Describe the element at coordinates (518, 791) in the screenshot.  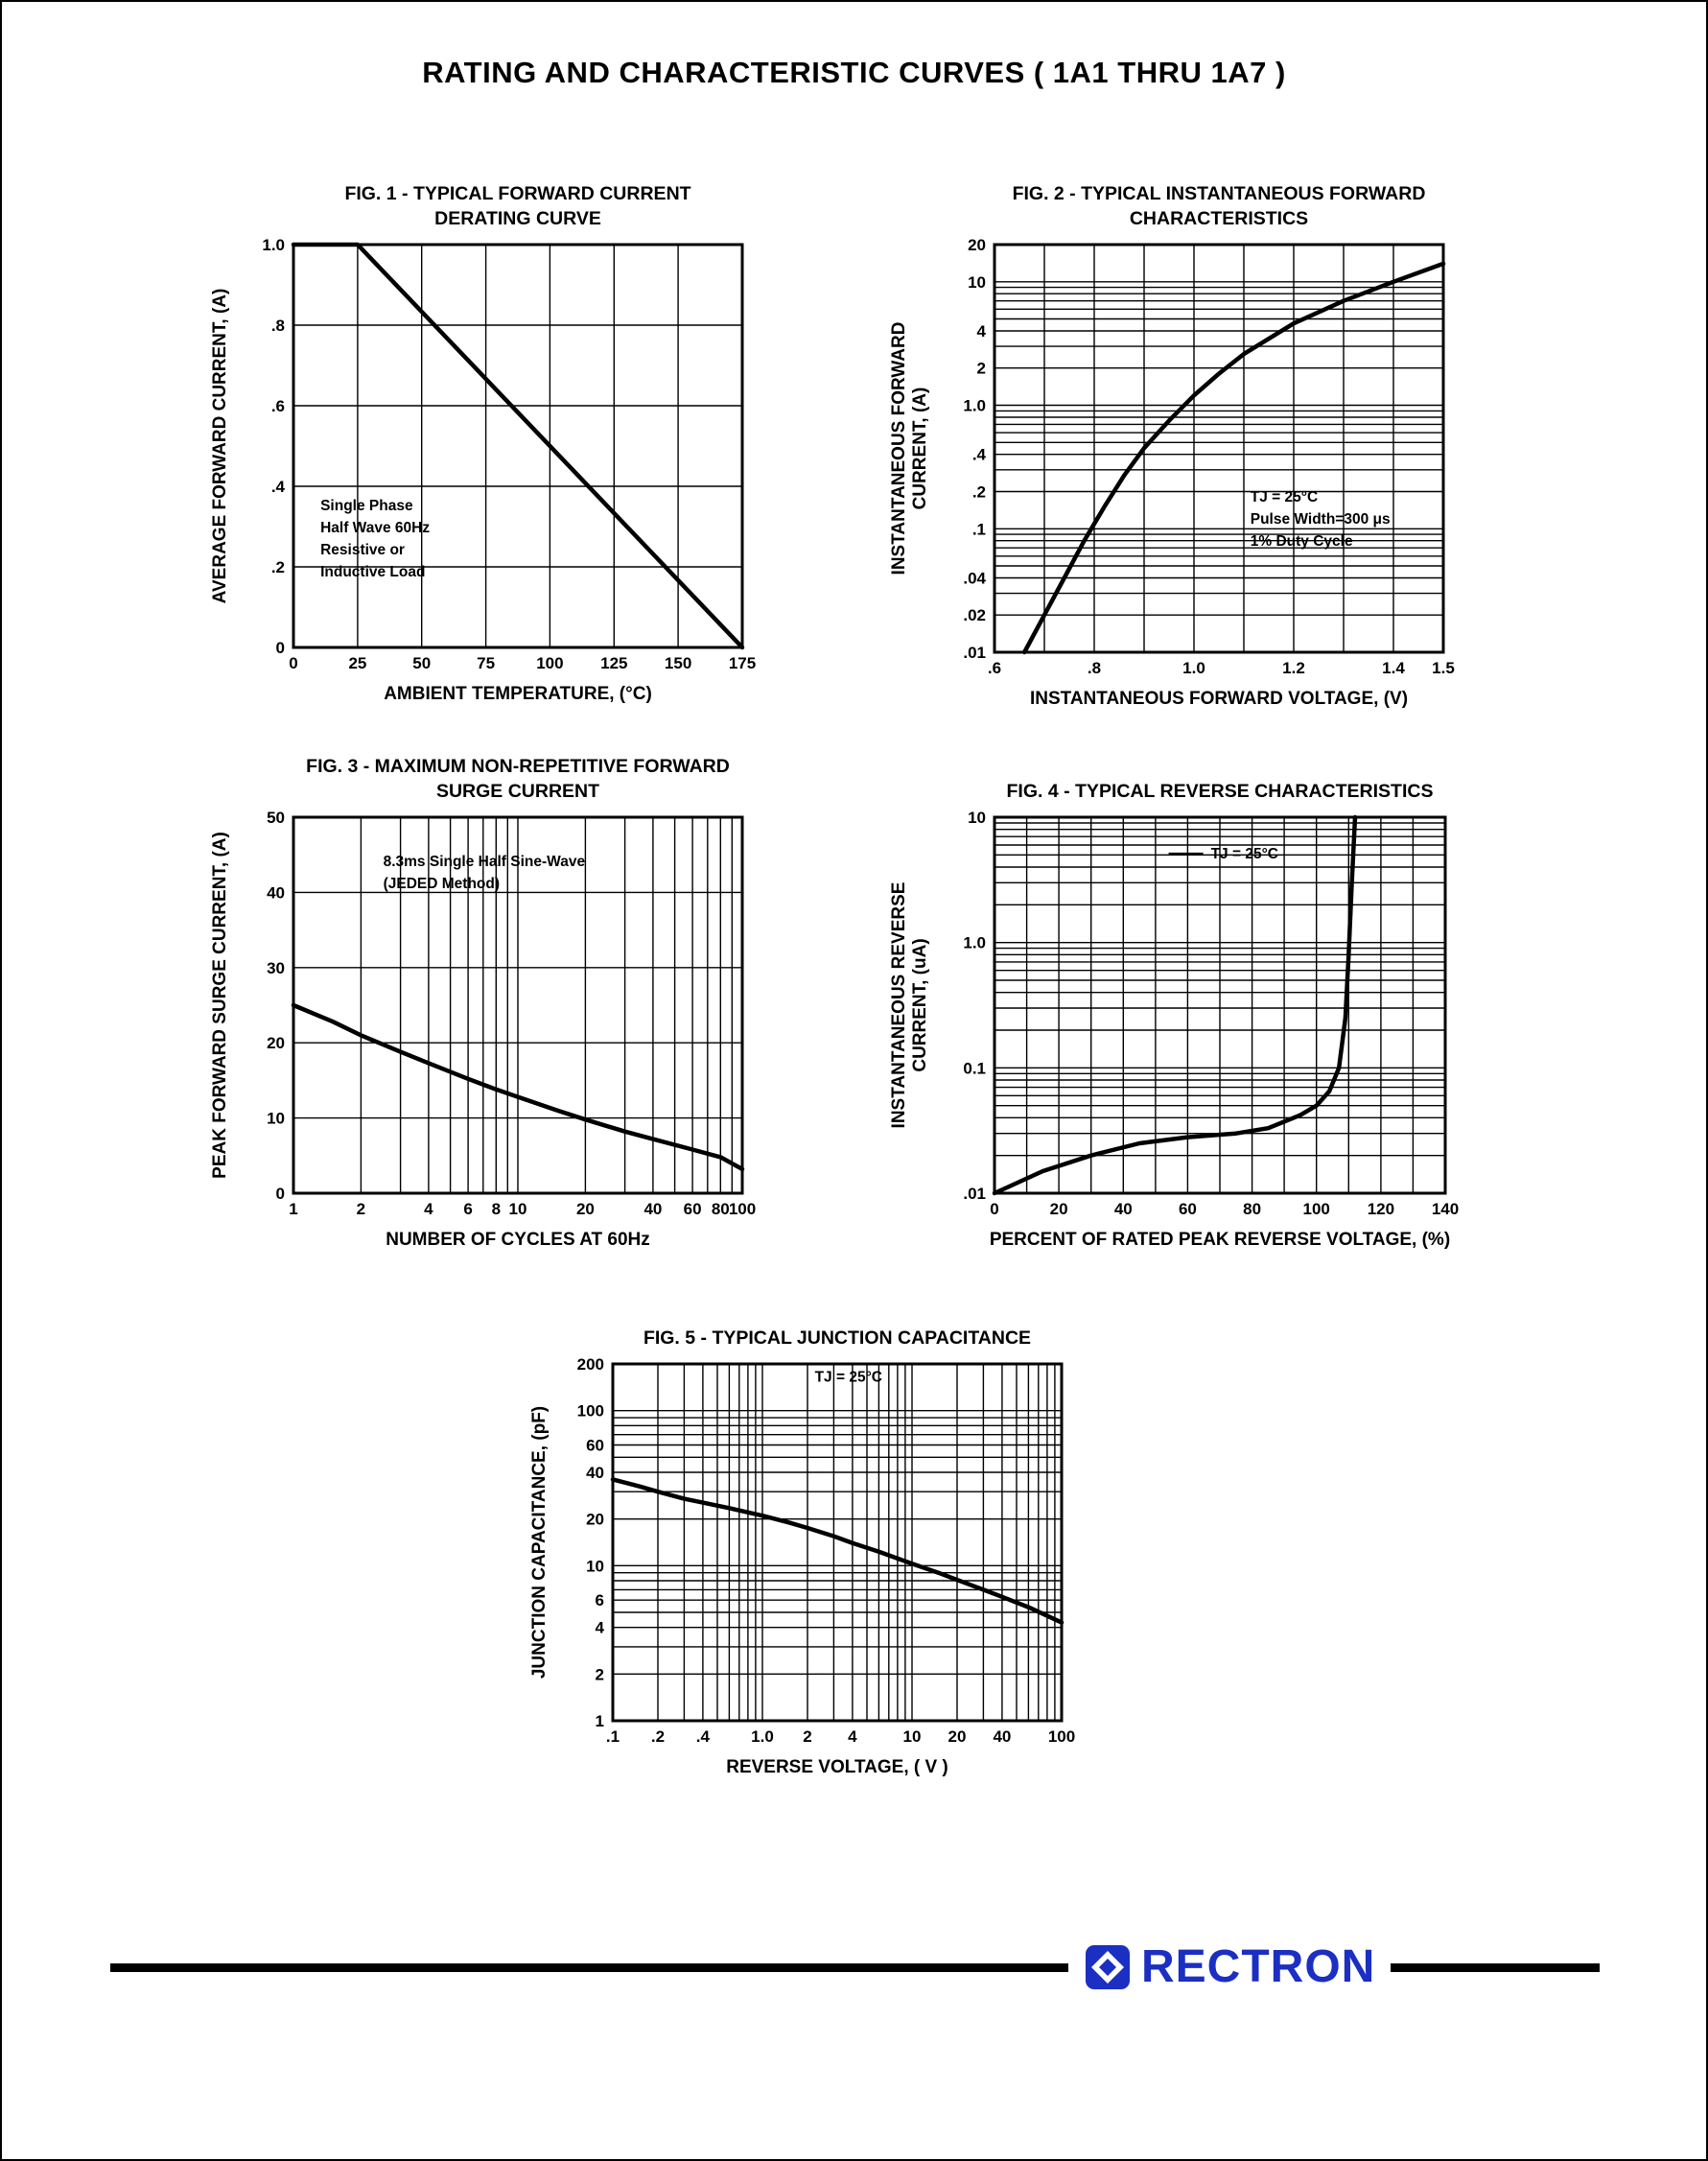
I see `figure-3-title-line2: SURGE CURRENT` at that location.